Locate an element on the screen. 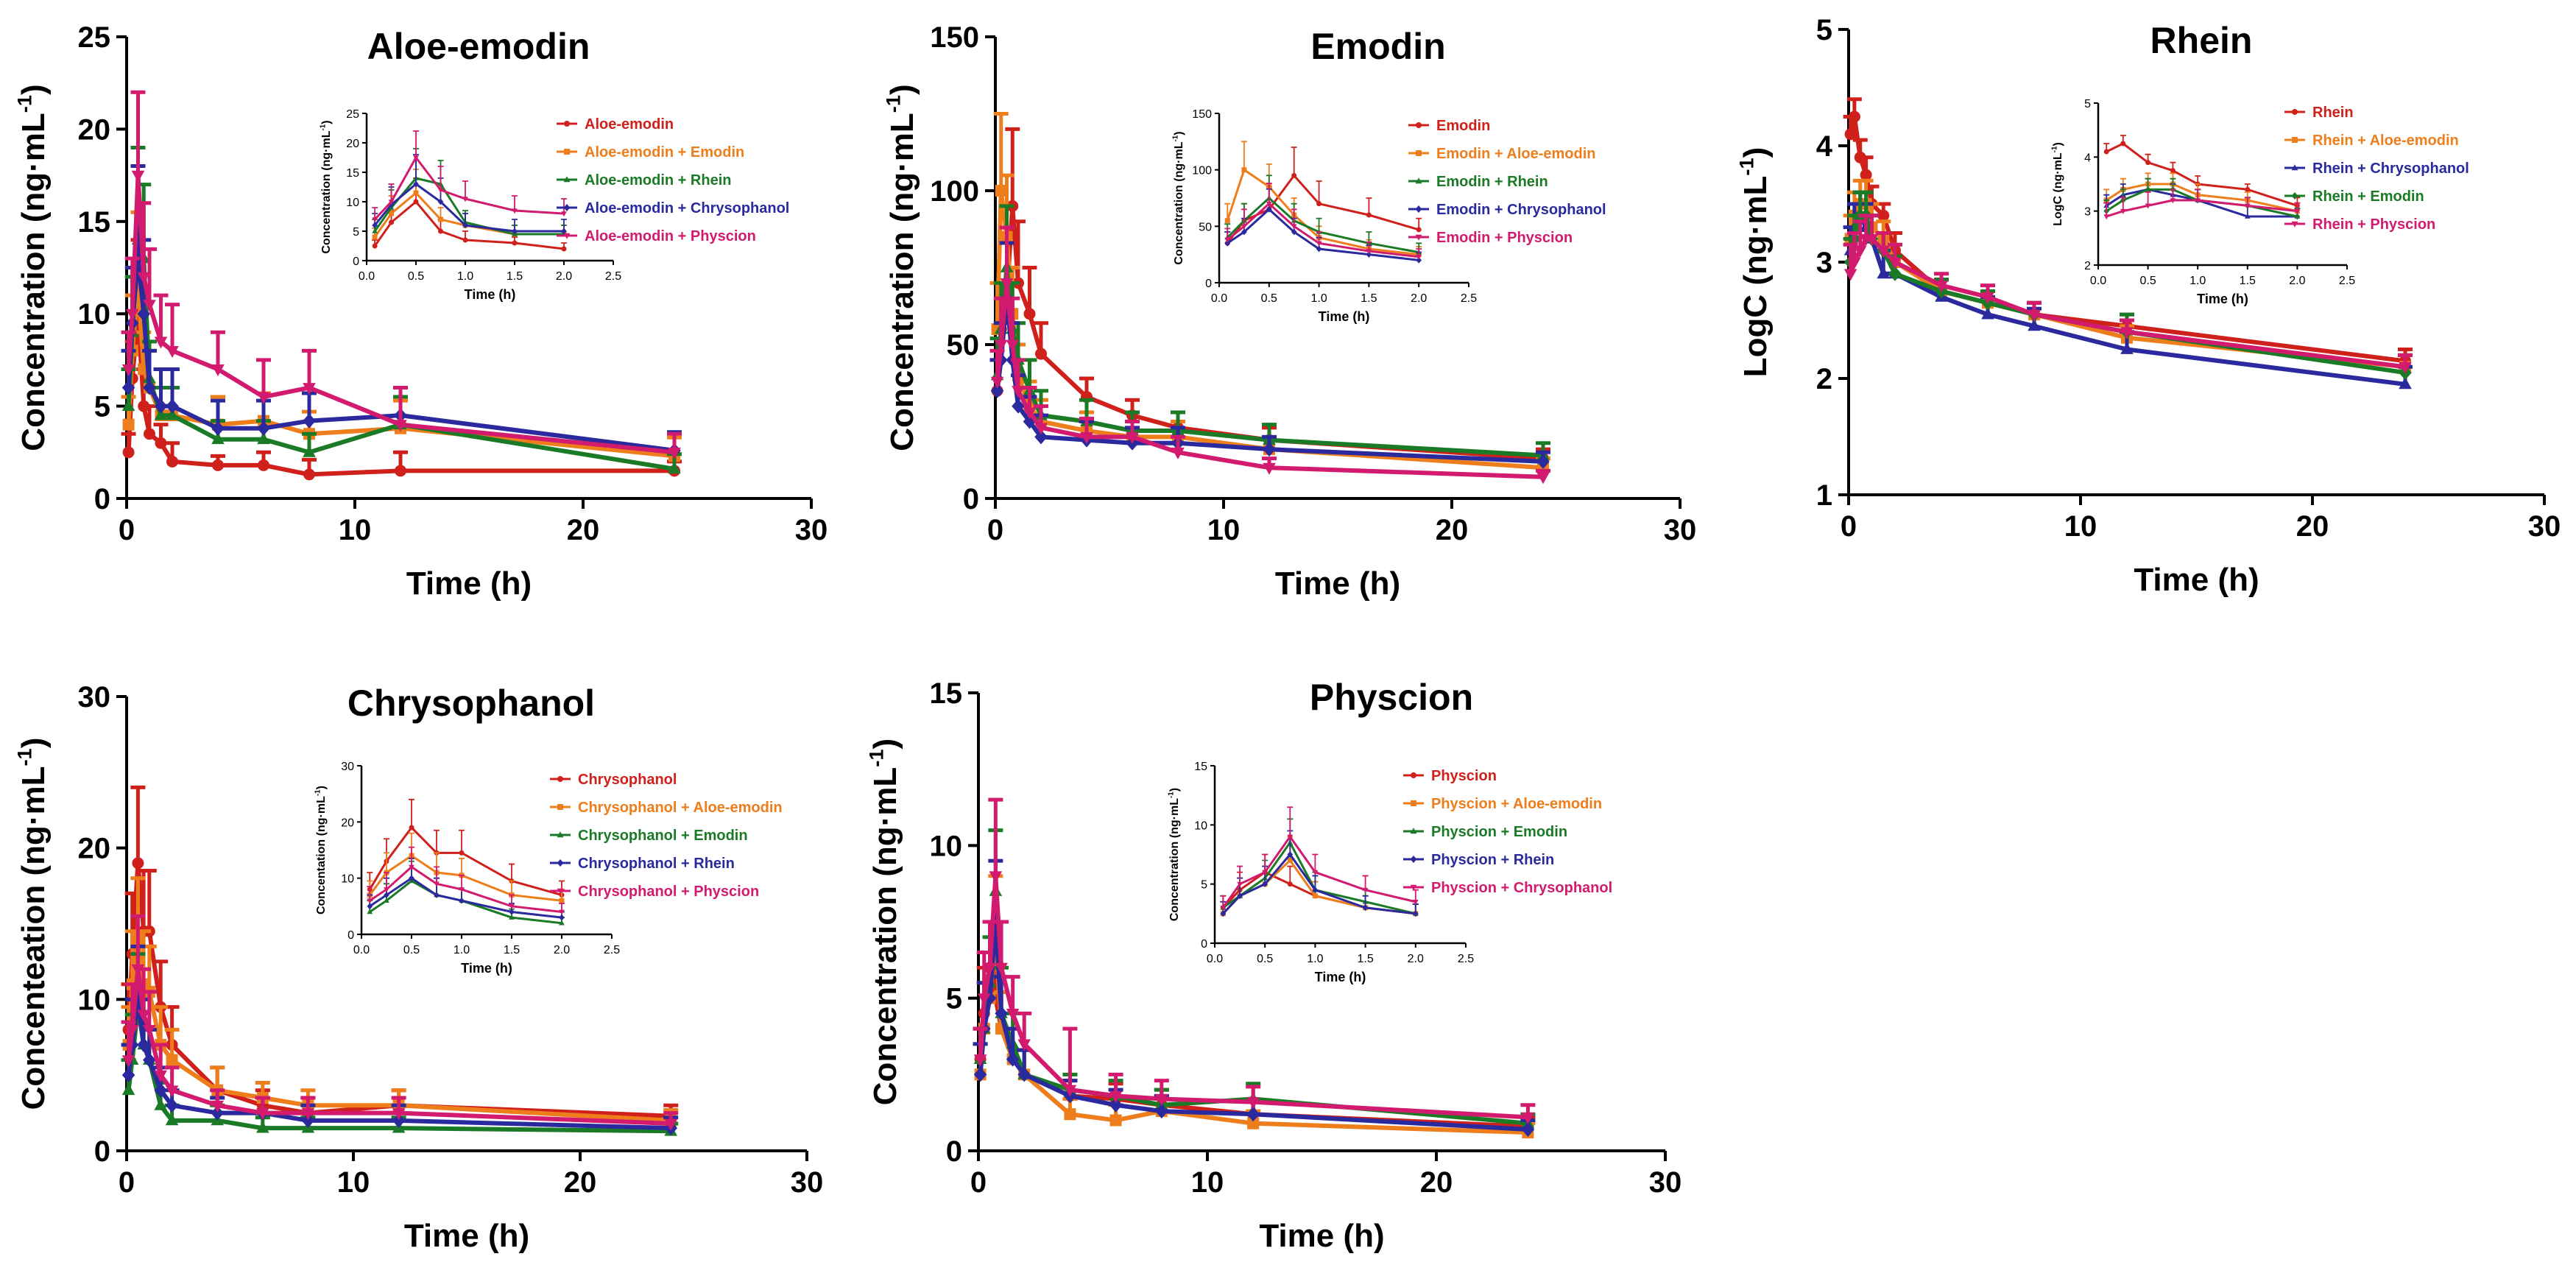  series-aloe-emodin-physcion is located at coordinates (401, 274).